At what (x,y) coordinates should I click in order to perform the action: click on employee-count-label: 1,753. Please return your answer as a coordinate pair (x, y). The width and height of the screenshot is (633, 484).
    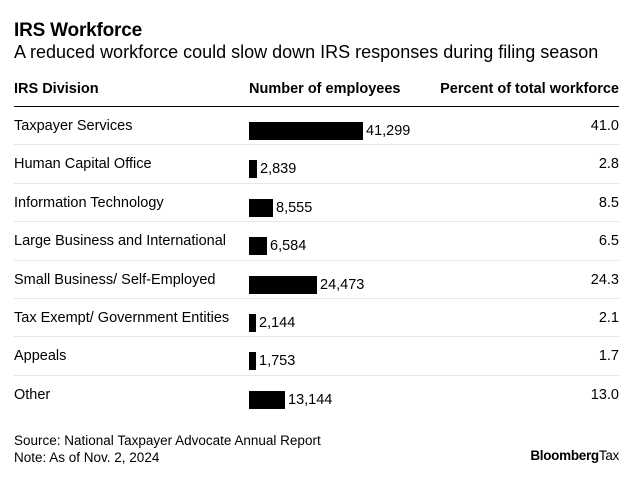
    Looking at the image, I should click on (277, 361).